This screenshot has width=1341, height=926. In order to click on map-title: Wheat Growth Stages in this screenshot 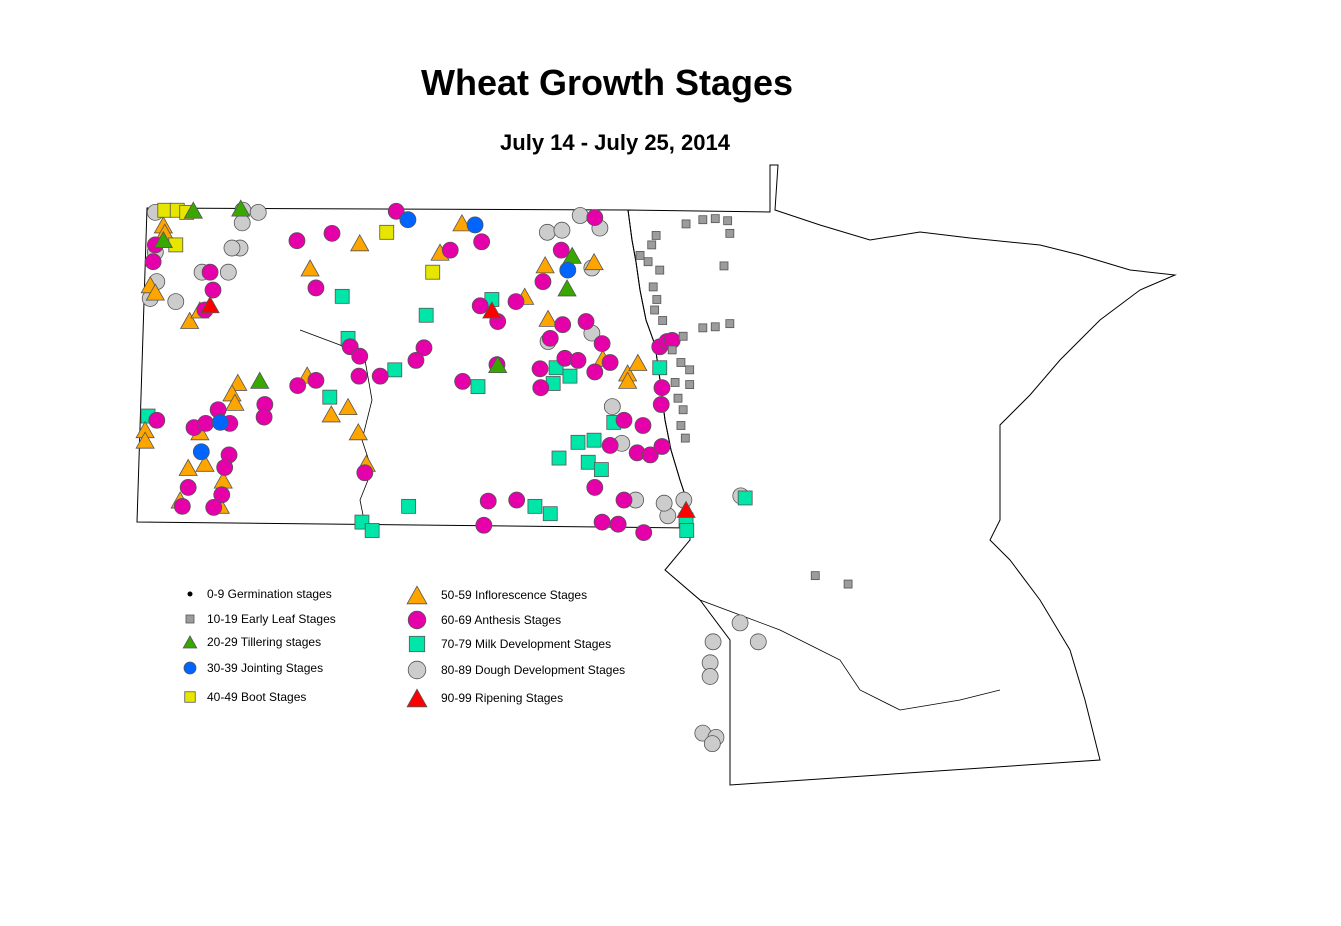, I will do `click(607, 82)`.